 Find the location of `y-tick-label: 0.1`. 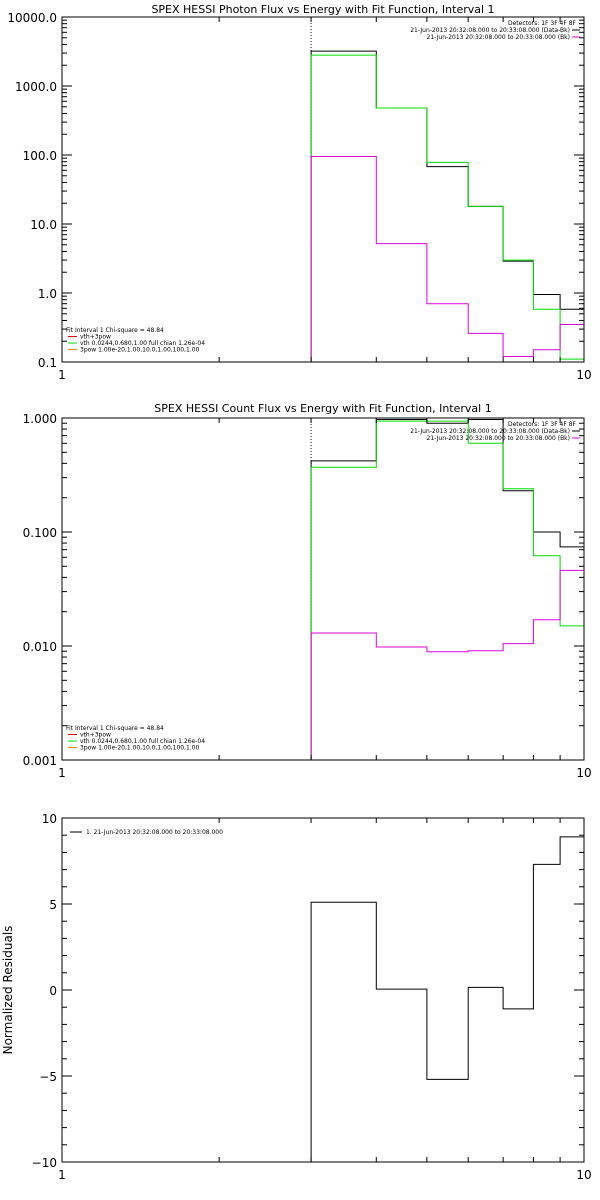

y-tick-label: 0.1 is located at coordinates (47, 363).